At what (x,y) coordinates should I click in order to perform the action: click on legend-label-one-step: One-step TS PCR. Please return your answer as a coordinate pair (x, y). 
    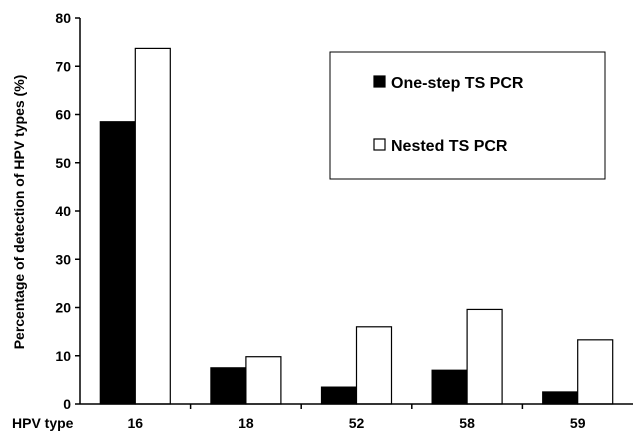
    Looking at the image, I should click on (457, 83).